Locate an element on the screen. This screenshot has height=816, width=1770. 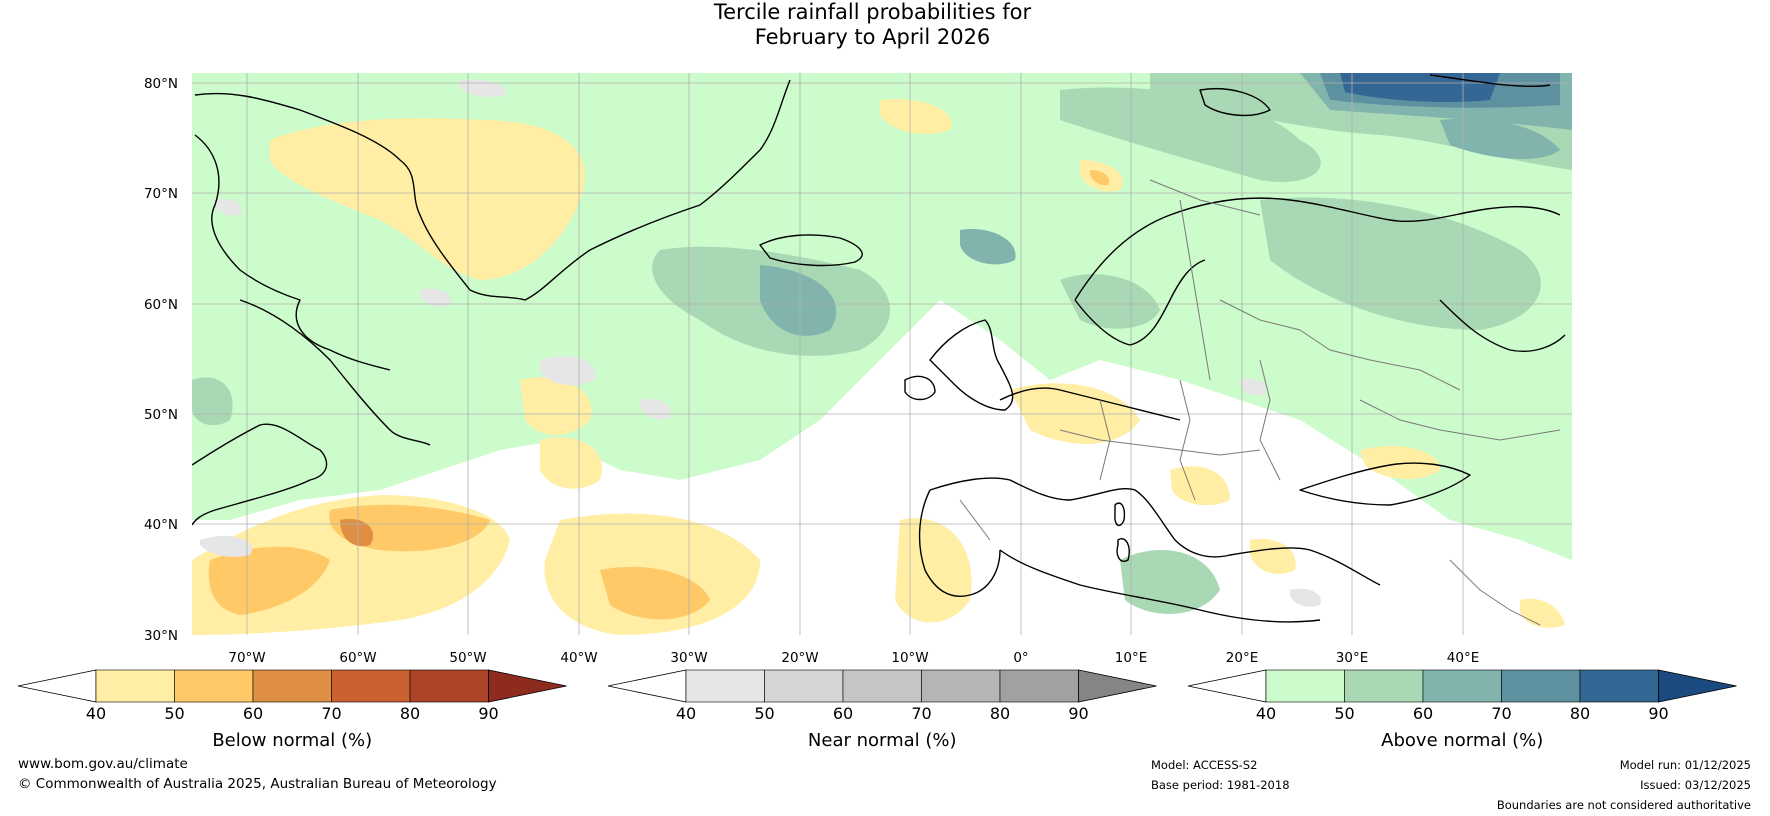
lon-label: 50°W is located at coordinates (467, 658).